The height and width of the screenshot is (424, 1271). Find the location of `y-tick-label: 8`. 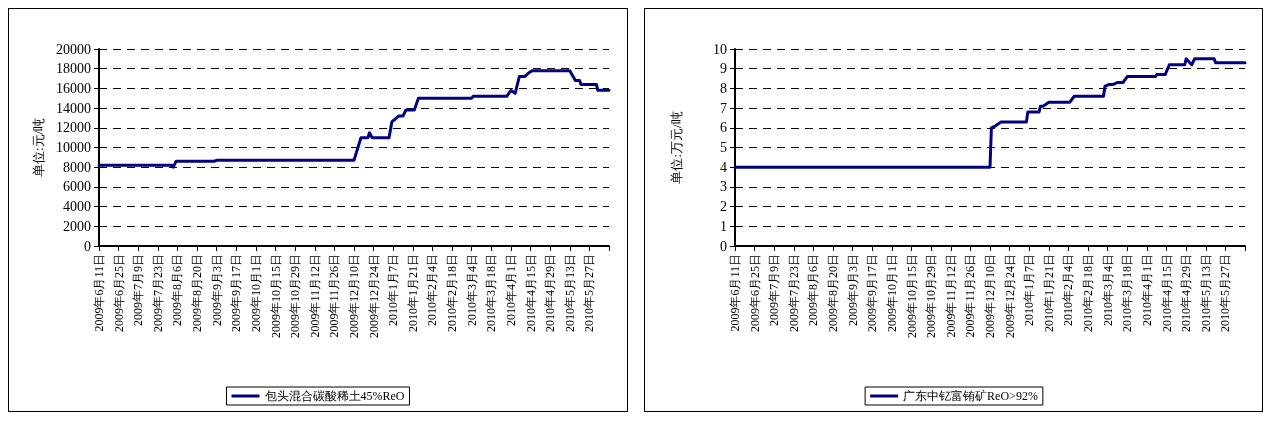

y-tick-label: 8 is located at coordinates (723, 88).